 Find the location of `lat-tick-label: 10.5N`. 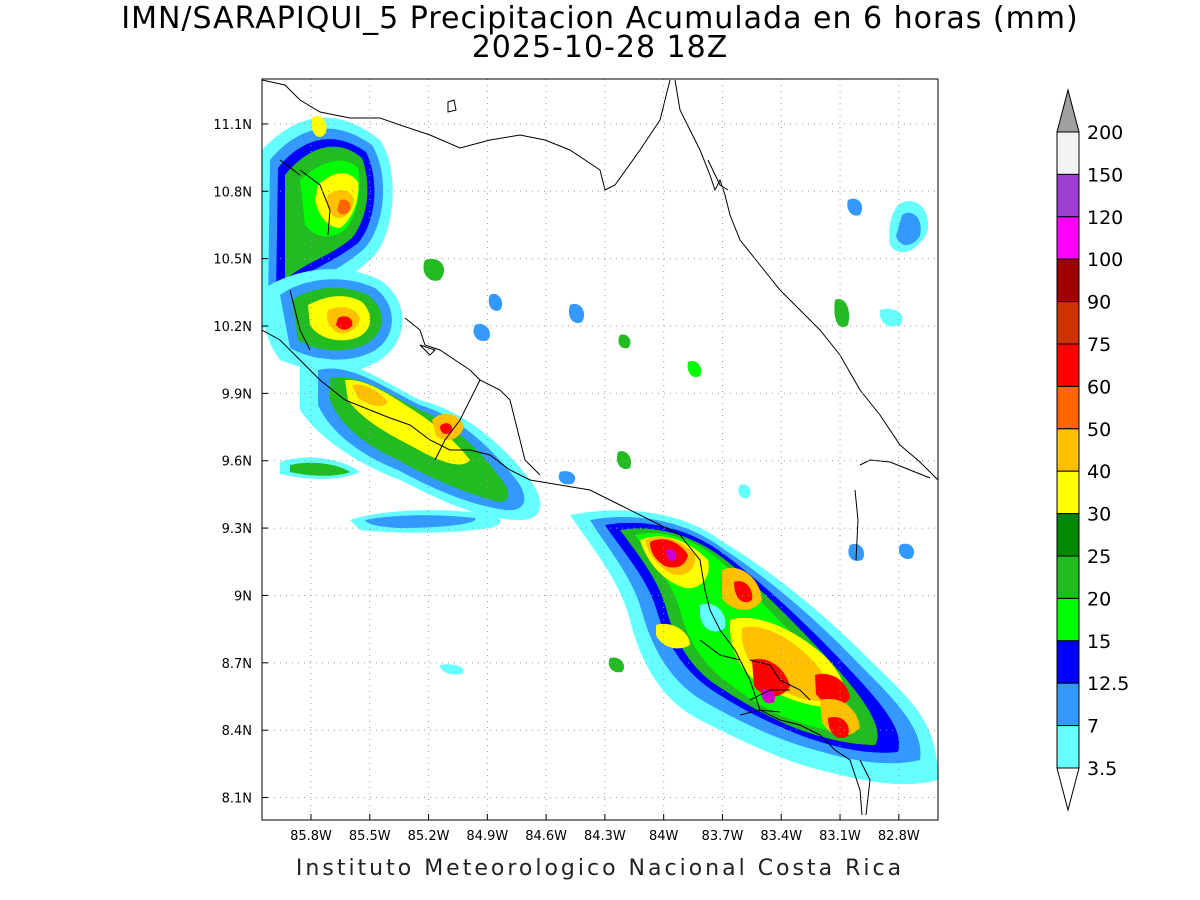

lat-tick-label: 10.5N is located at coordinates (232, 260).